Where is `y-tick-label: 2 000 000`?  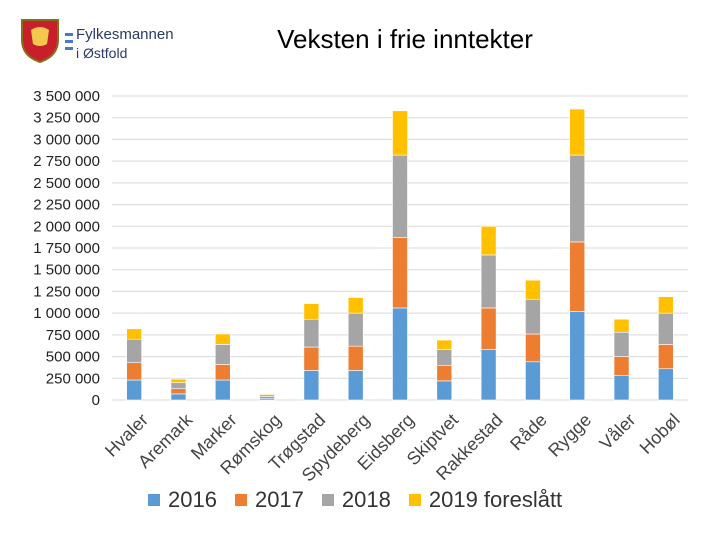 y-tick-label: 2 000 000 is located at coordinates (66, 226).